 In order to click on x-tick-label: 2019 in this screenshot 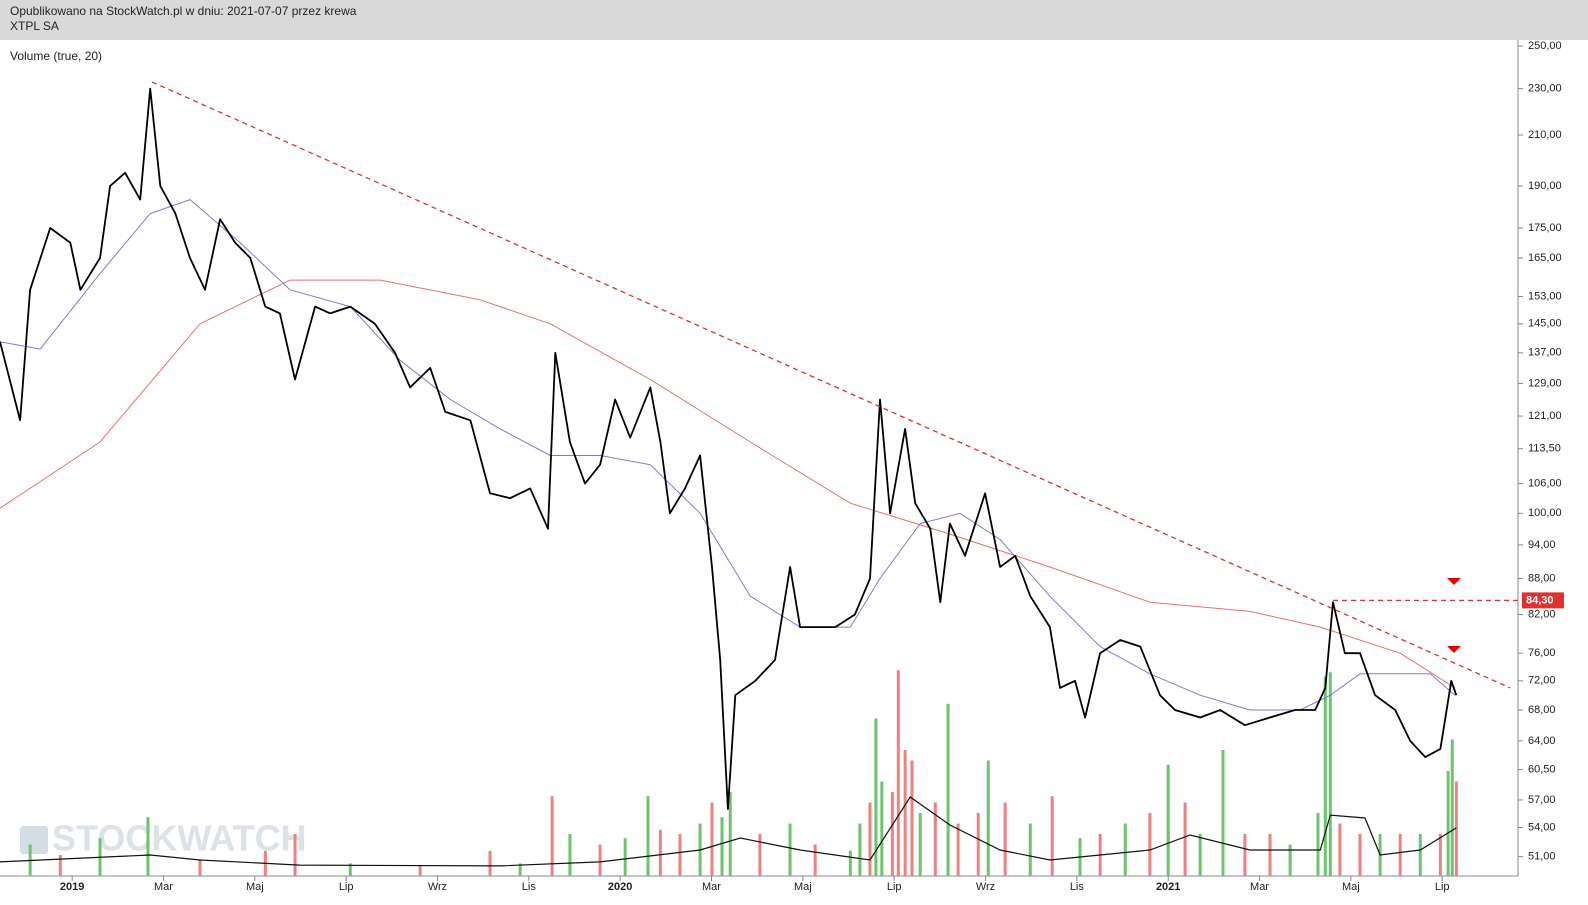, I will do `click(72, 887)`.